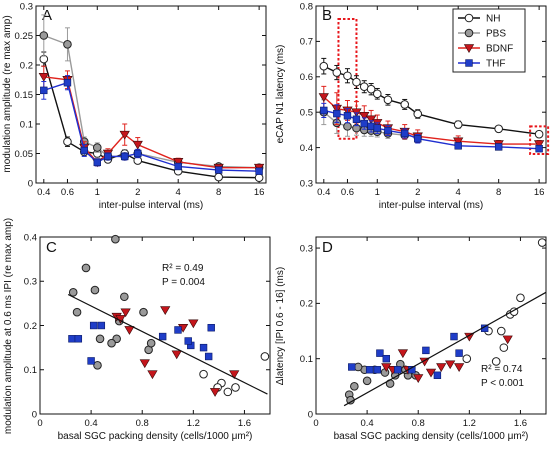 The image size is (550, 463). Describe the element at coordinates (218, 192) in the screenshot. I see `x-tick-label: 8` at that location.